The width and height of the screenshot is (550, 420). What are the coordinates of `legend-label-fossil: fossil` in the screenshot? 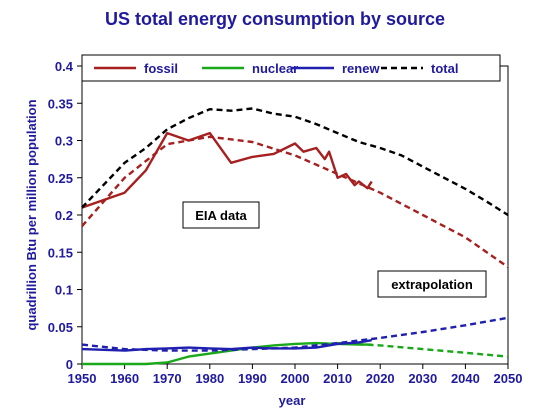 It's located at (161, 68).